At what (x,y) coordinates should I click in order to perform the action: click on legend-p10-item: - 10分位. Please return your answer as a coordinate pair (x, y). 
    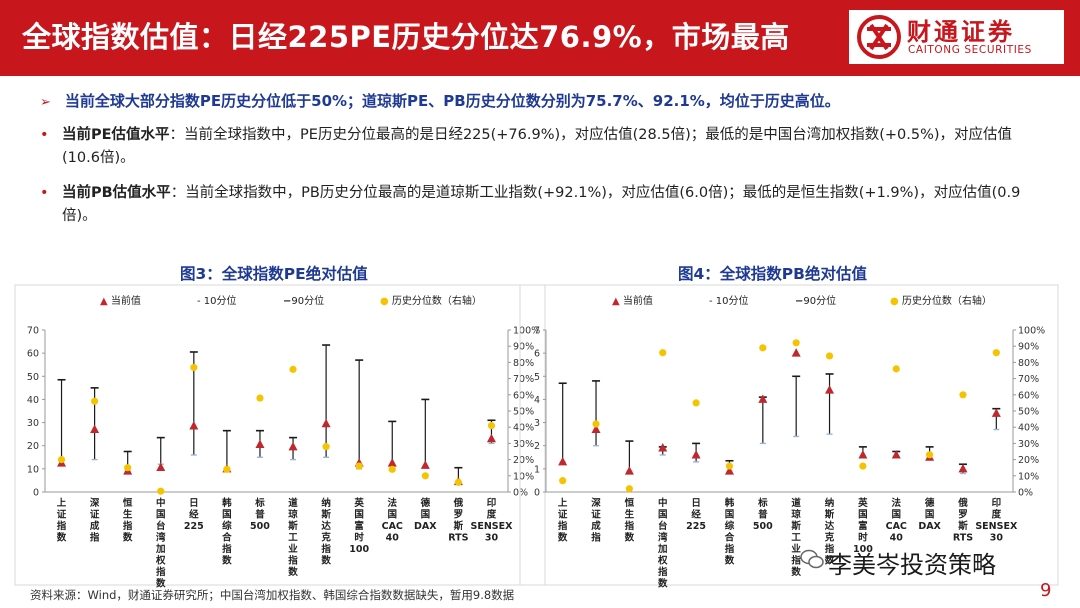
    Looking at the image, I should click on (729, 301).